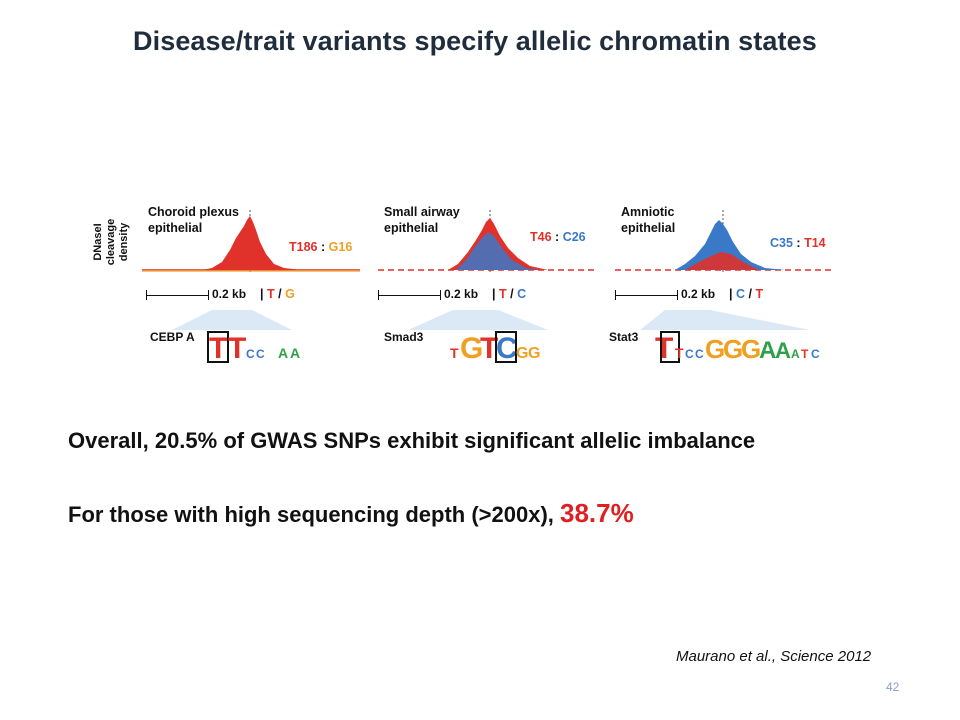  What do you see at coordinates (340, 247) in the screenshot?
I see `ratio-b: G16` at bounding box center [340, 247].